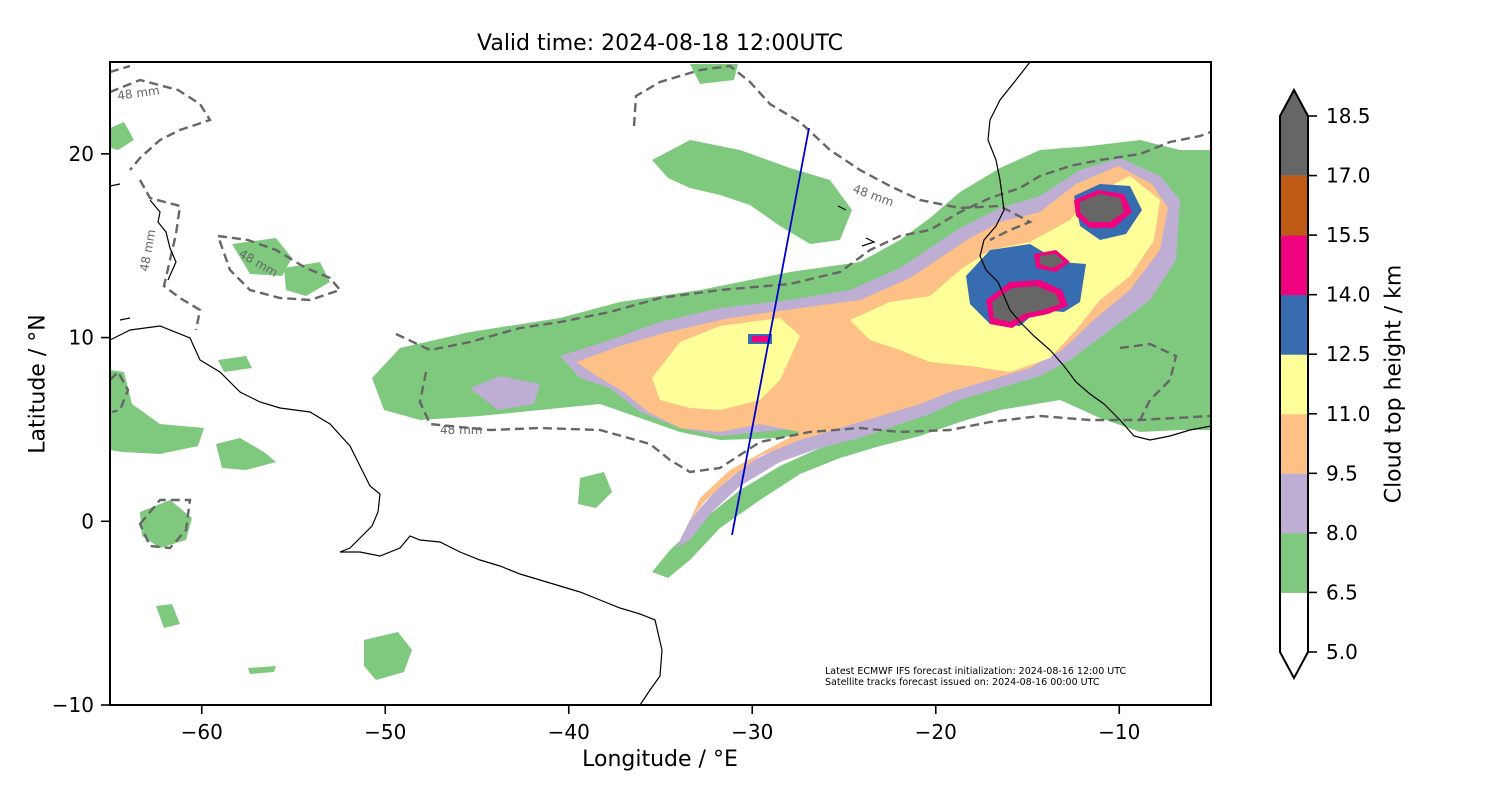 This screenshot has width=1500, height=800. What do you see at coordinates (660, 43) in the screenshot?
I see `plot-title: Valid time: 2024-08-18 12:00UTC` at bounding box center [660, 43].